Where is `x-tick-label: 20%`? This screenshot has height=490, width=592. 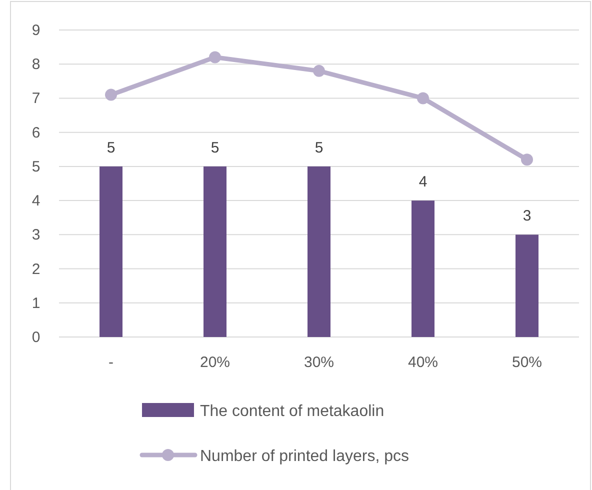 x-tick-label: 20% is located at coordinates (215, 362).